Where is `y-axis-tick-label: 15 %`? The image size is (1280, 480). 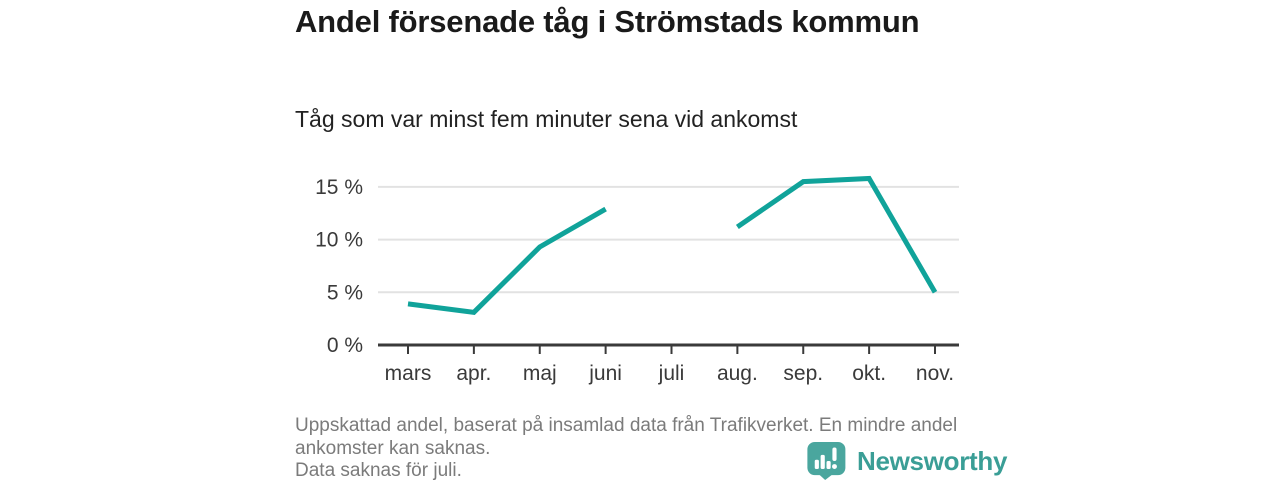
y-axis-tick-label: 15 % is located at coordinates (339, 187).